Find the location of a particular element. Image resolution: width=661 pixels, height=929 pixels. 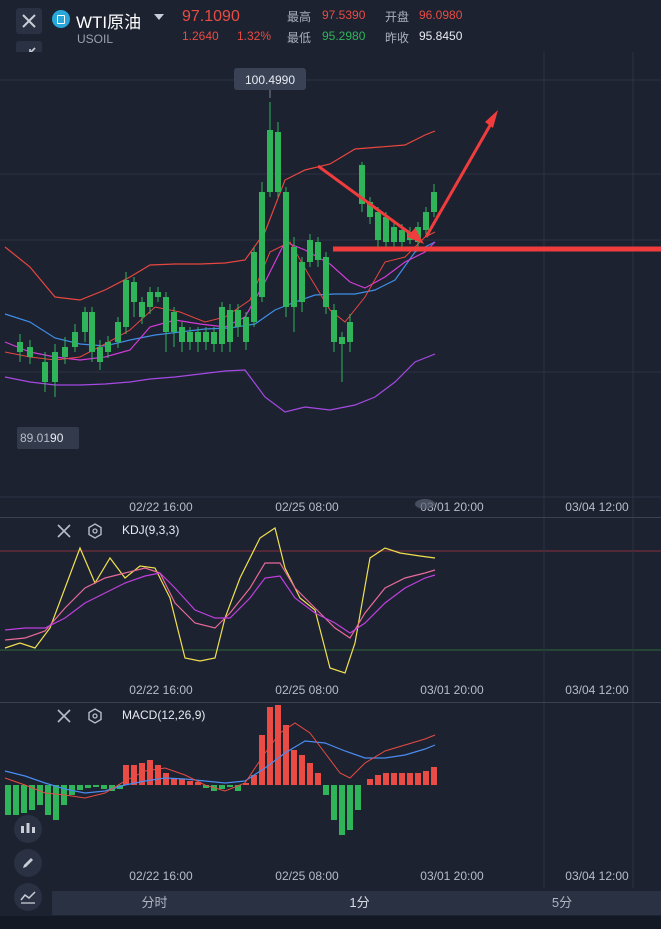

symbol-title: WTI原油 is located at coordinates (109, 22).